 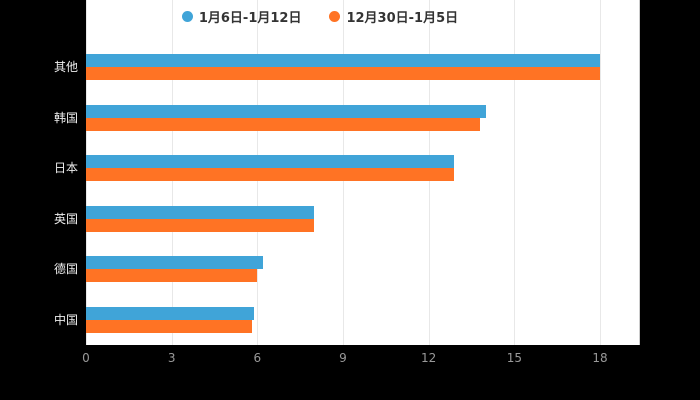 I want to click on bar-12月30日-1月5日-英国, so click(x=200, y=225).